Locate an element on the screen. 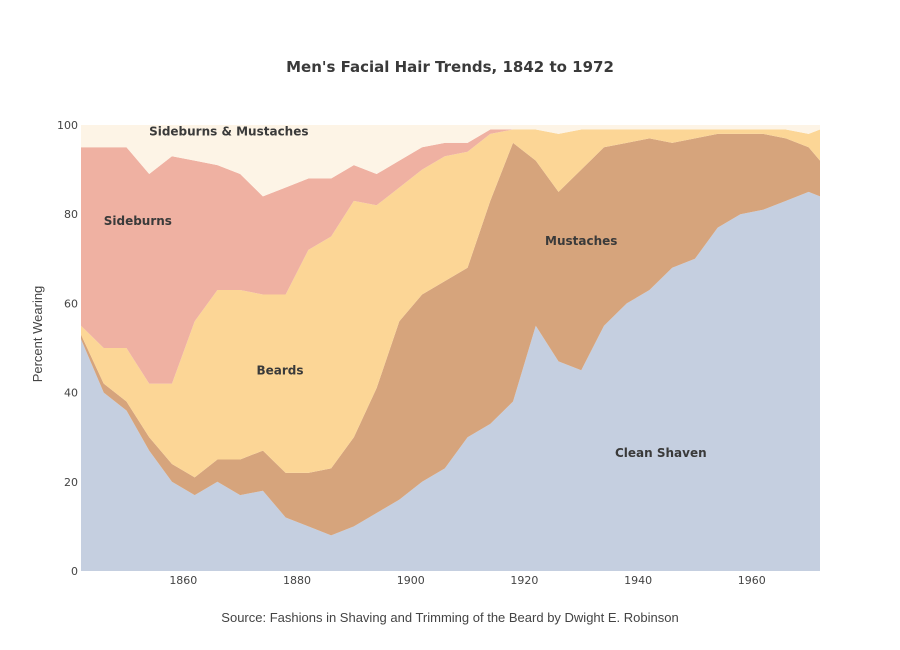 The image size is (900, 650). area-label-clean-shaven: Clean Shaven is located at coordinates (661, 453).